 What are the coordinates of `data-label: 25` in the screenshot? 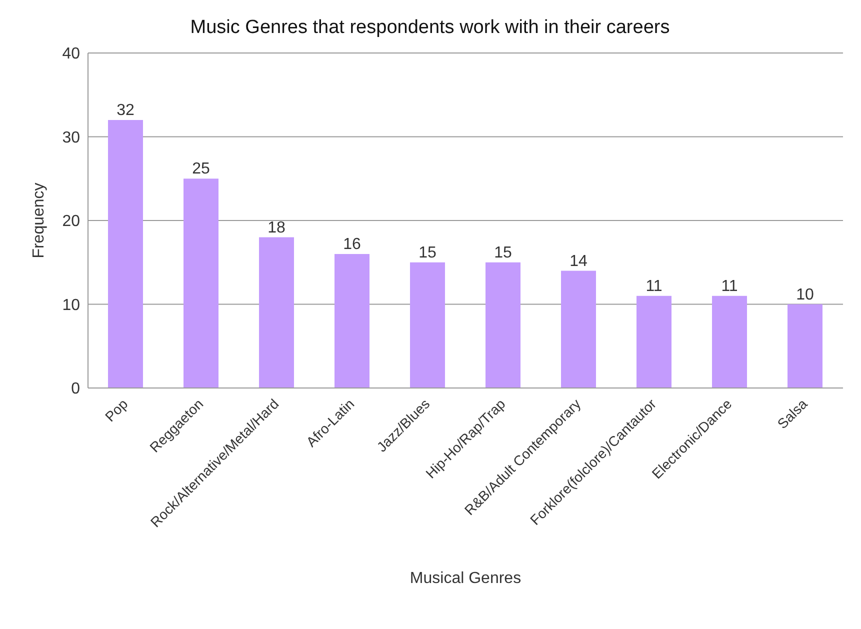 It's located at (201, 169).